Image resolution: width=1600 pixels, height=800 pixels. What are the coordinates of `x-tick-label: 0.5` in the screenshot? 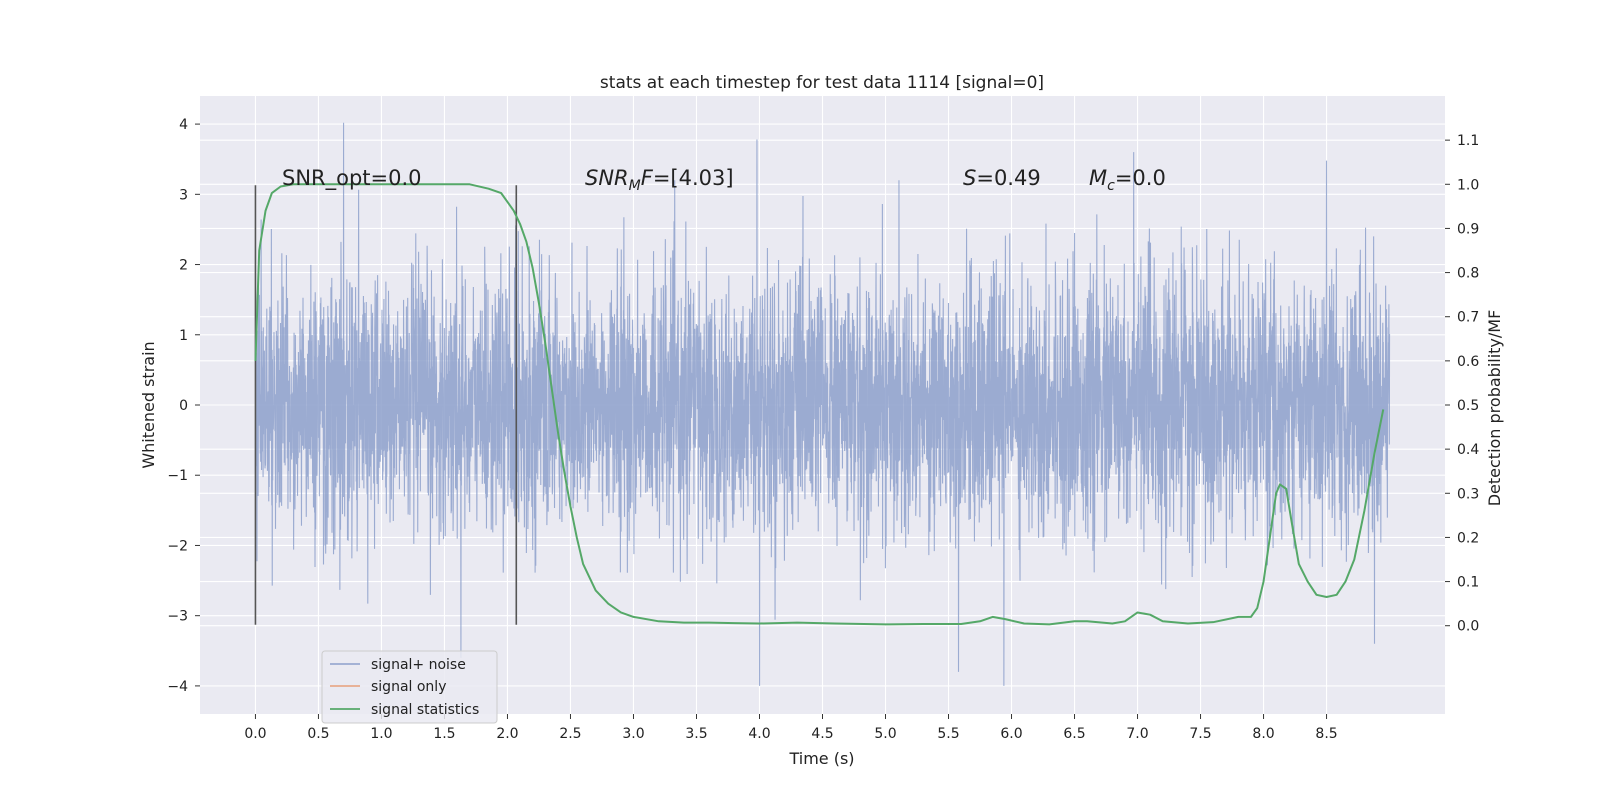 It's located at (318, 734).